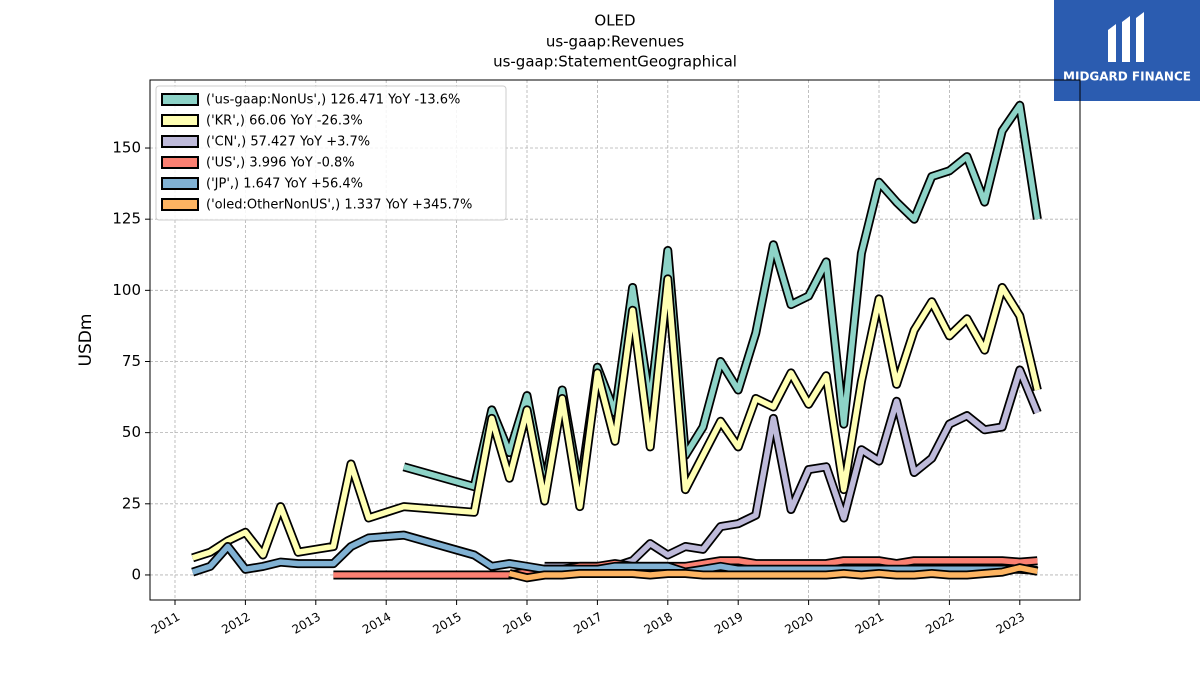 This screenshot has height=675, width=1200. I want to click on y-tick-label: 150, so click(126, 148).